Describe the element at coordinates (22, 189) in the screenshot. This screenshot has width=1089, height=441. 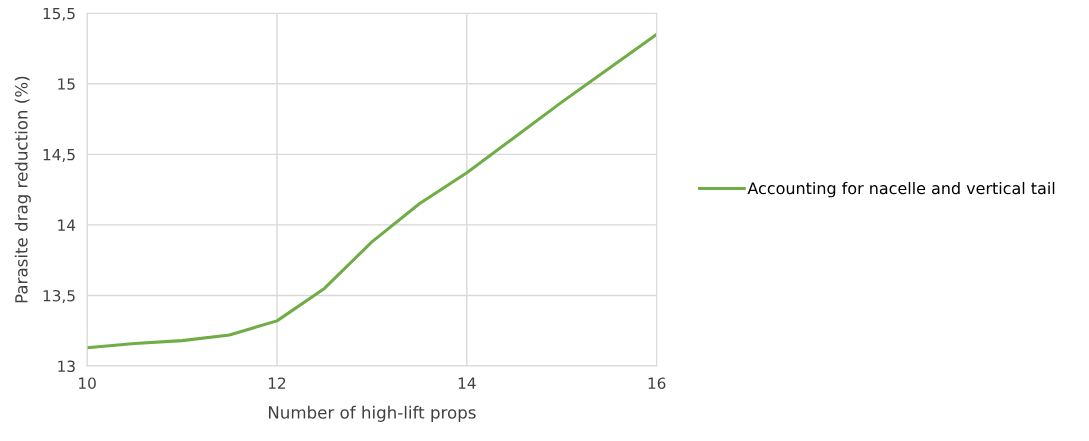
I see `y-axis-title: Parasite drag reduction (%)` at that location.